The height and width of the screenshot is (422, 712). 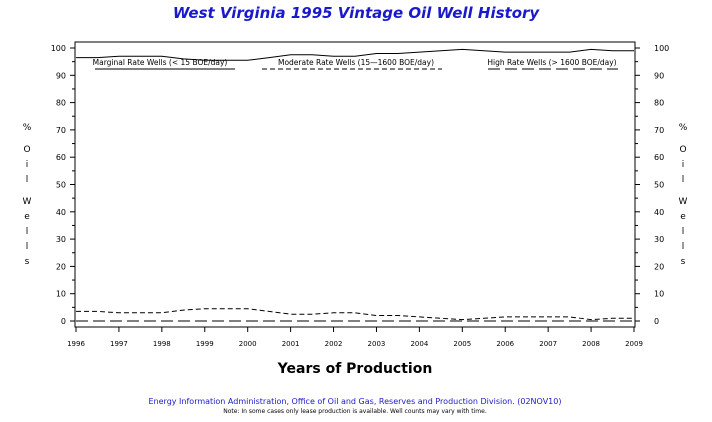 I want to click on x-tick-label-5: 2001, so click(x=291, y=344).